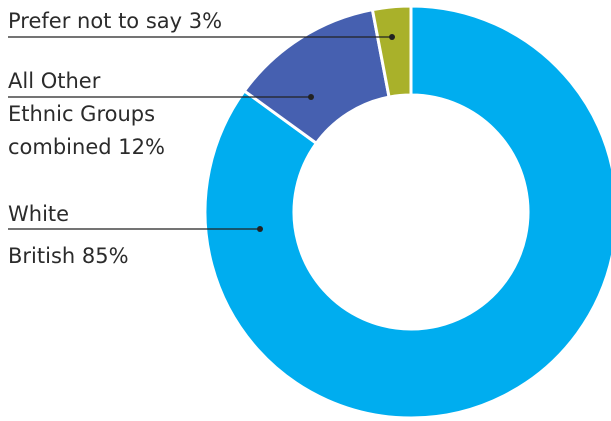 This screenshot has width=611, height=421. What do you see at coordinates (86, 147) in the screenshot?
I see `label-line: combined 12%` at bounding box center [86, 147].